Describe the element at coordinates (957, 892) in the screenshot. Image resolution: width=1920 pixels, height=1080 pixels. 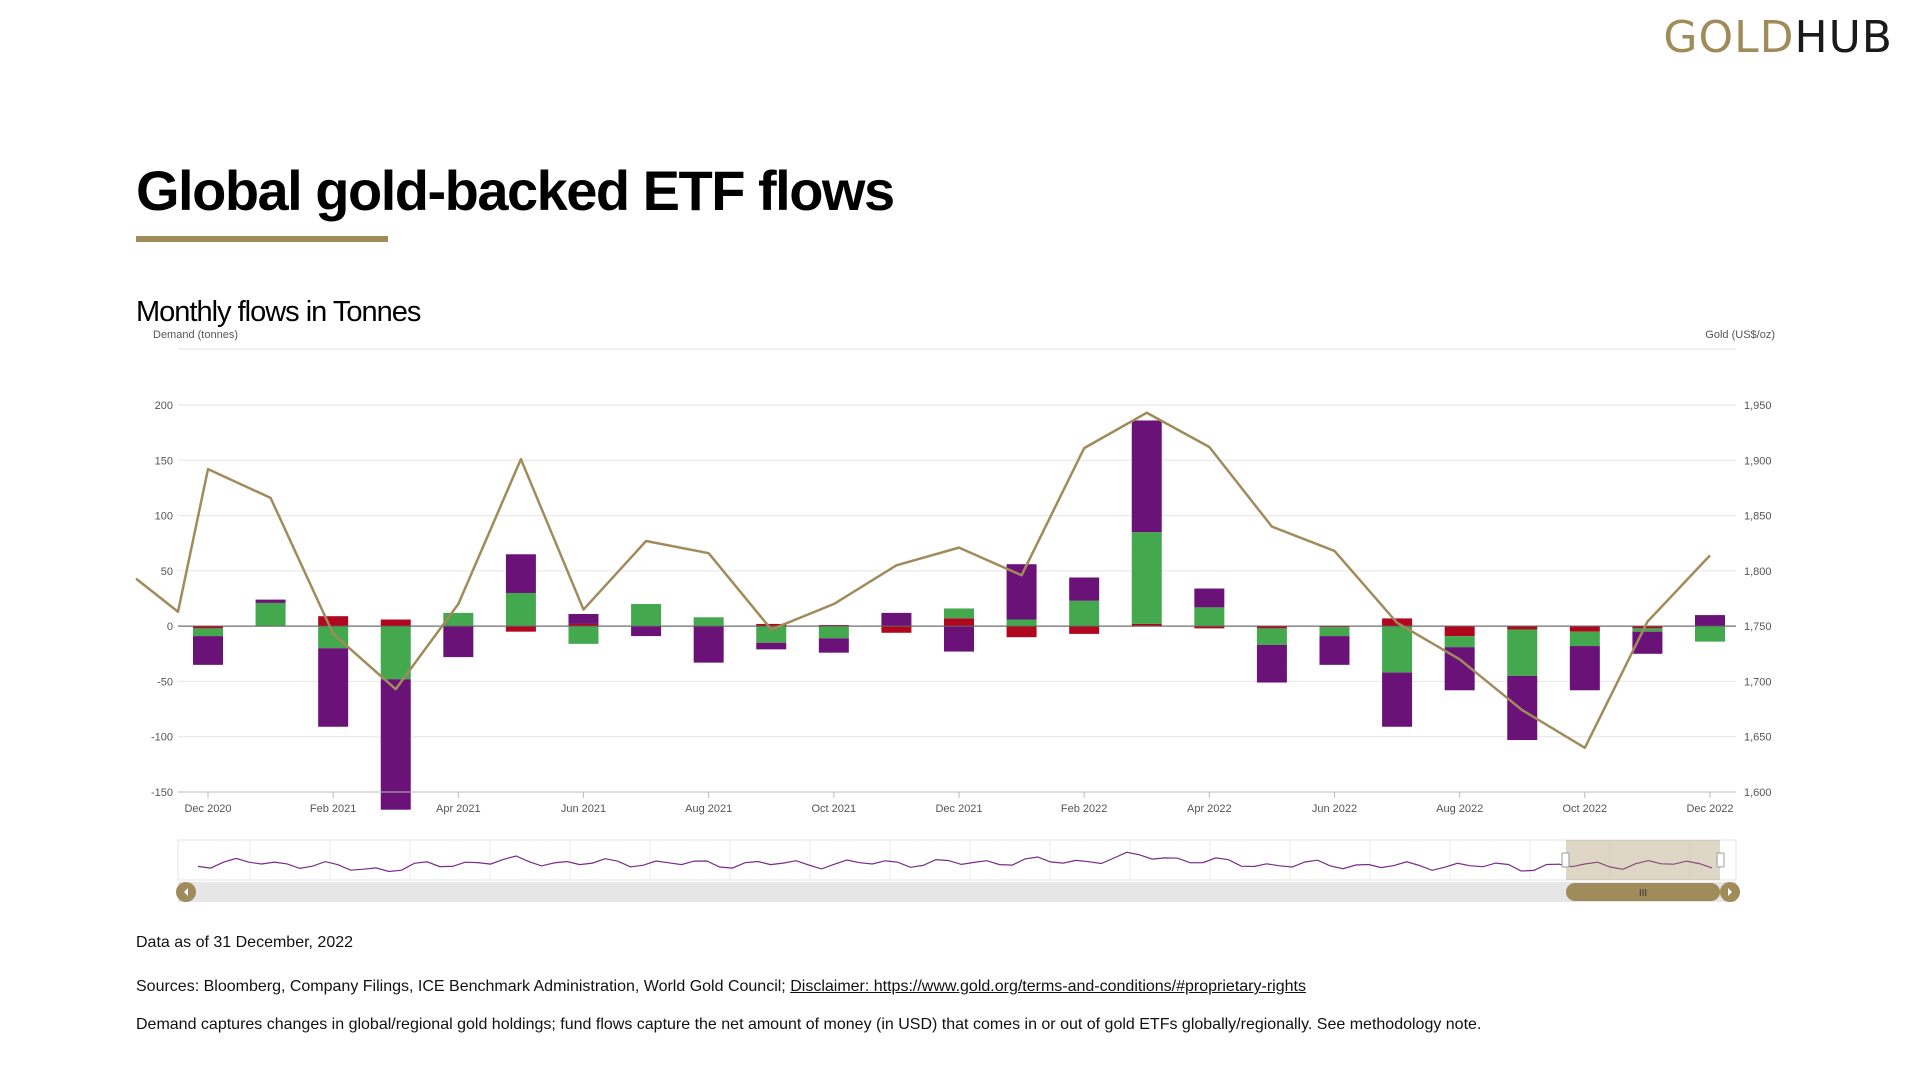
I see `scrollbar-track` at that location.